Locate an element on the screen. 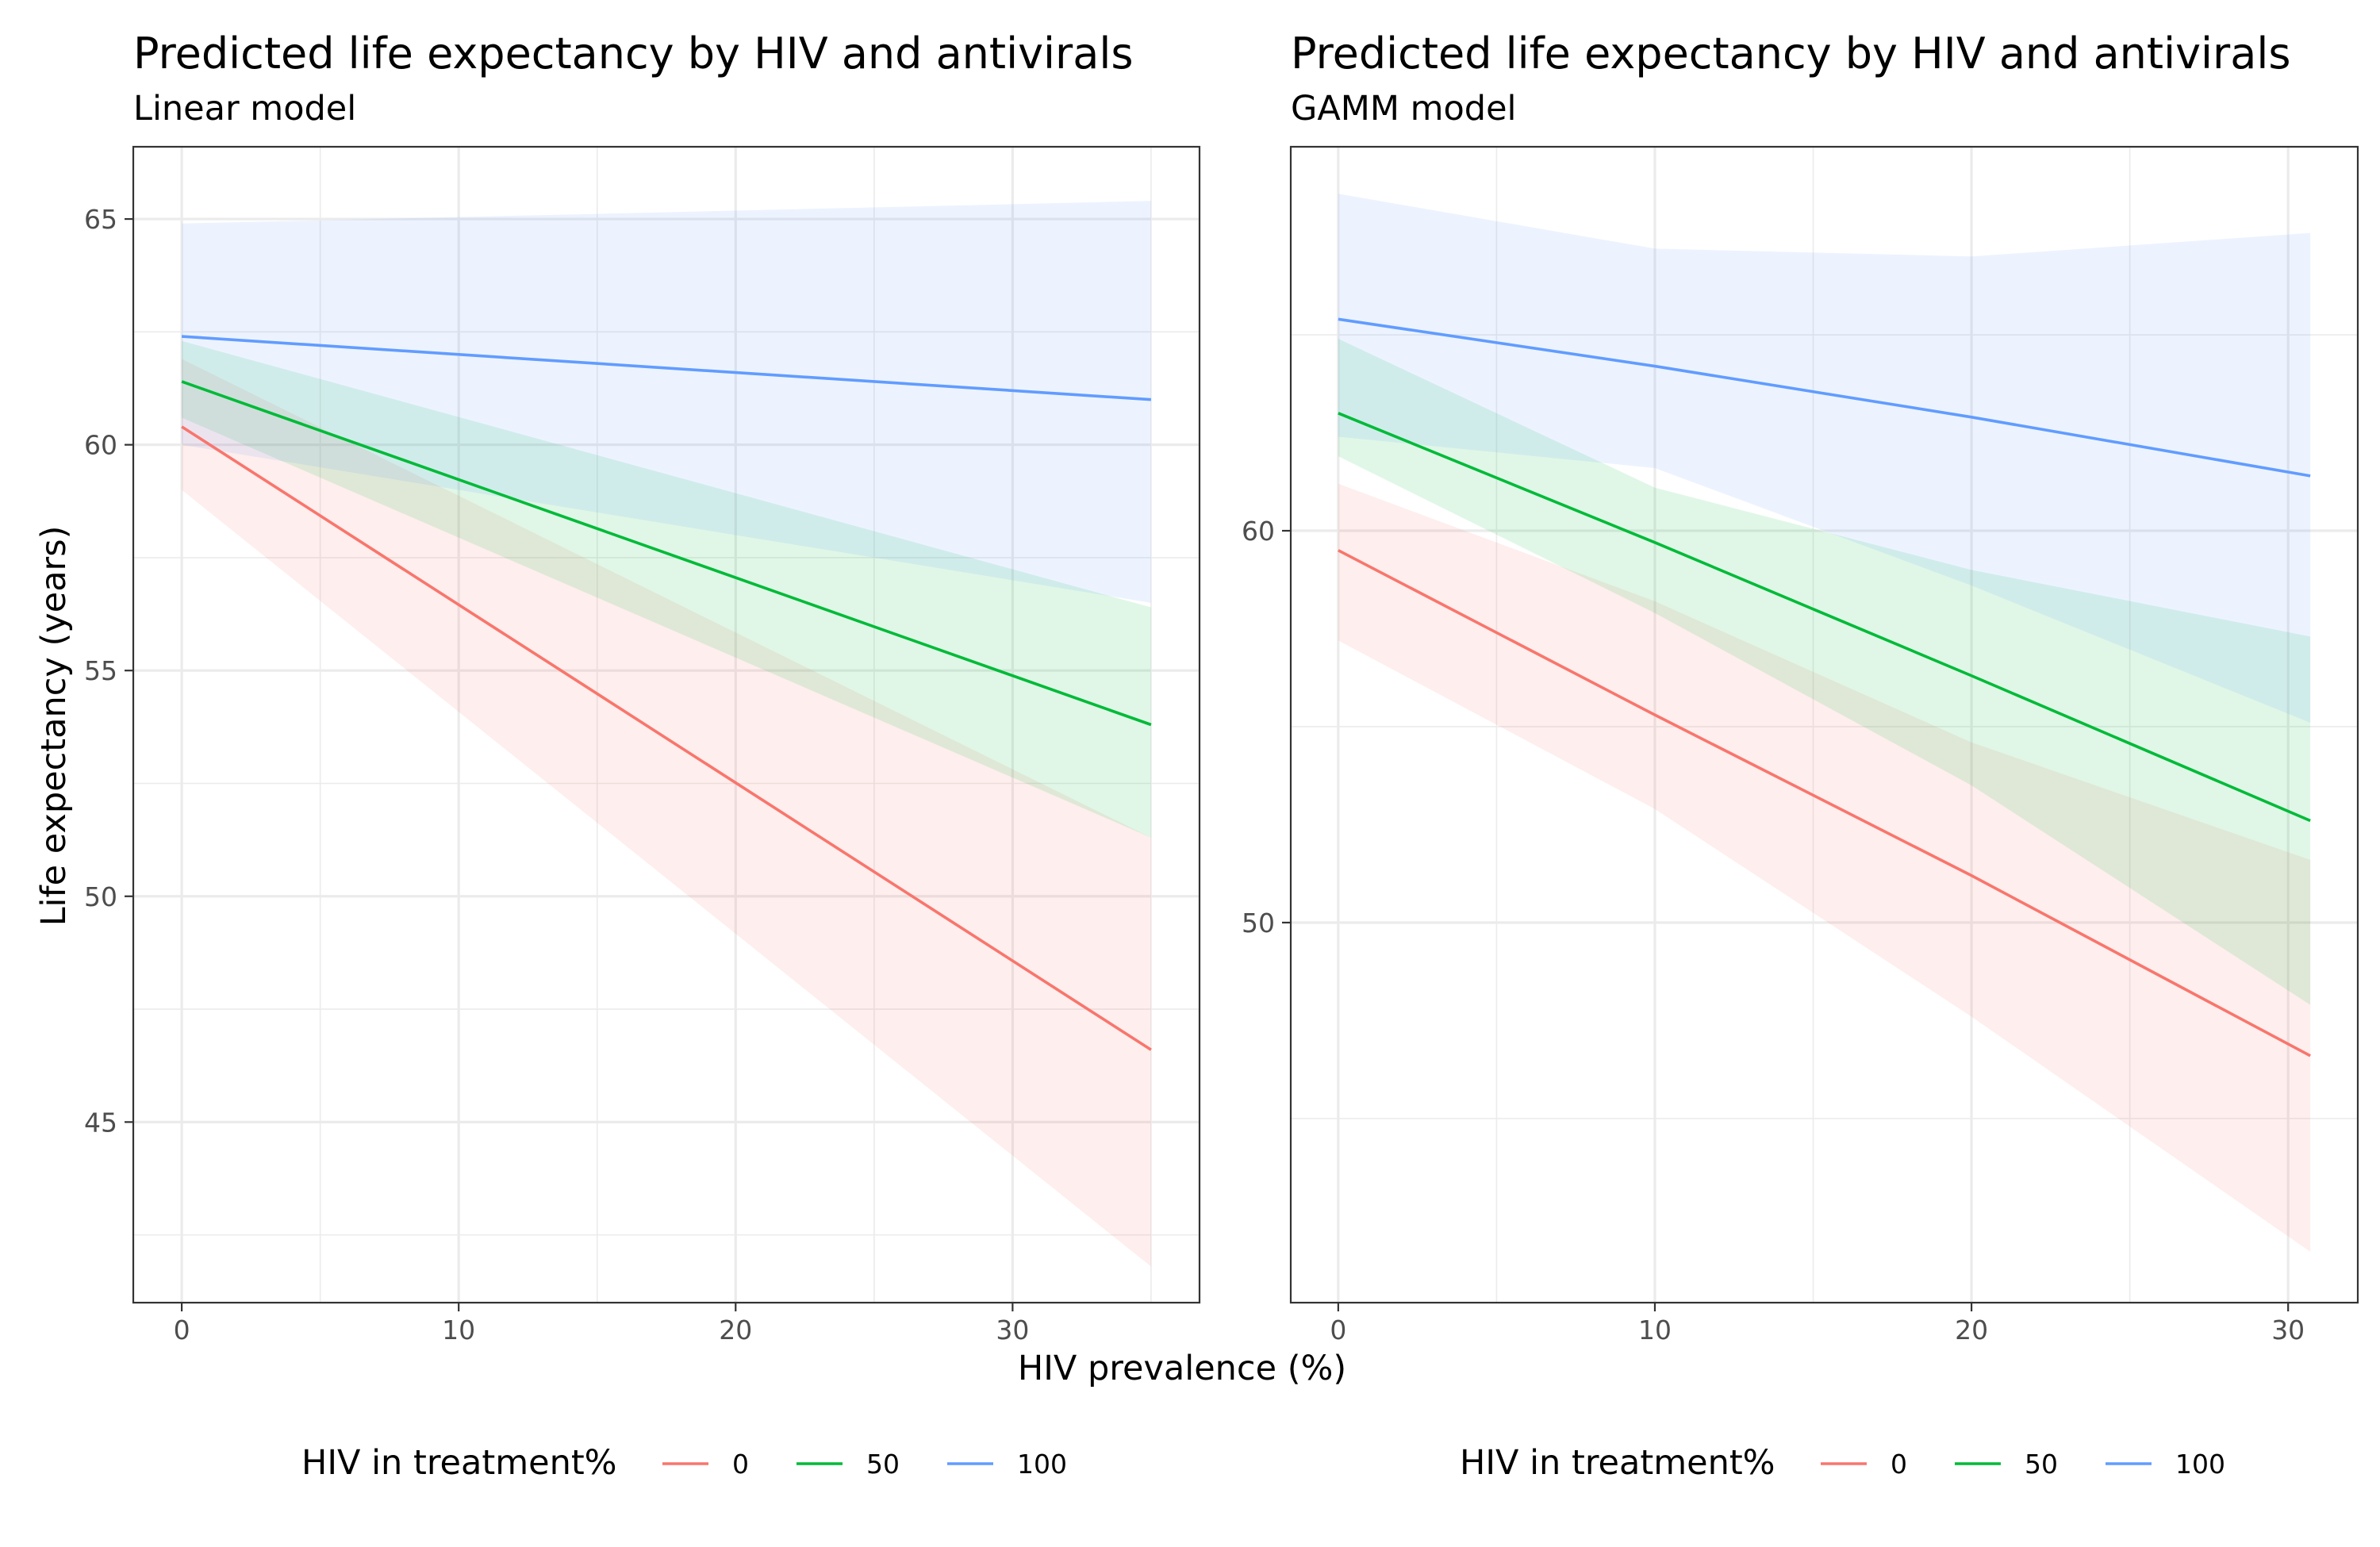  y-tick-label: 65 is located at coordinates (100, 219).